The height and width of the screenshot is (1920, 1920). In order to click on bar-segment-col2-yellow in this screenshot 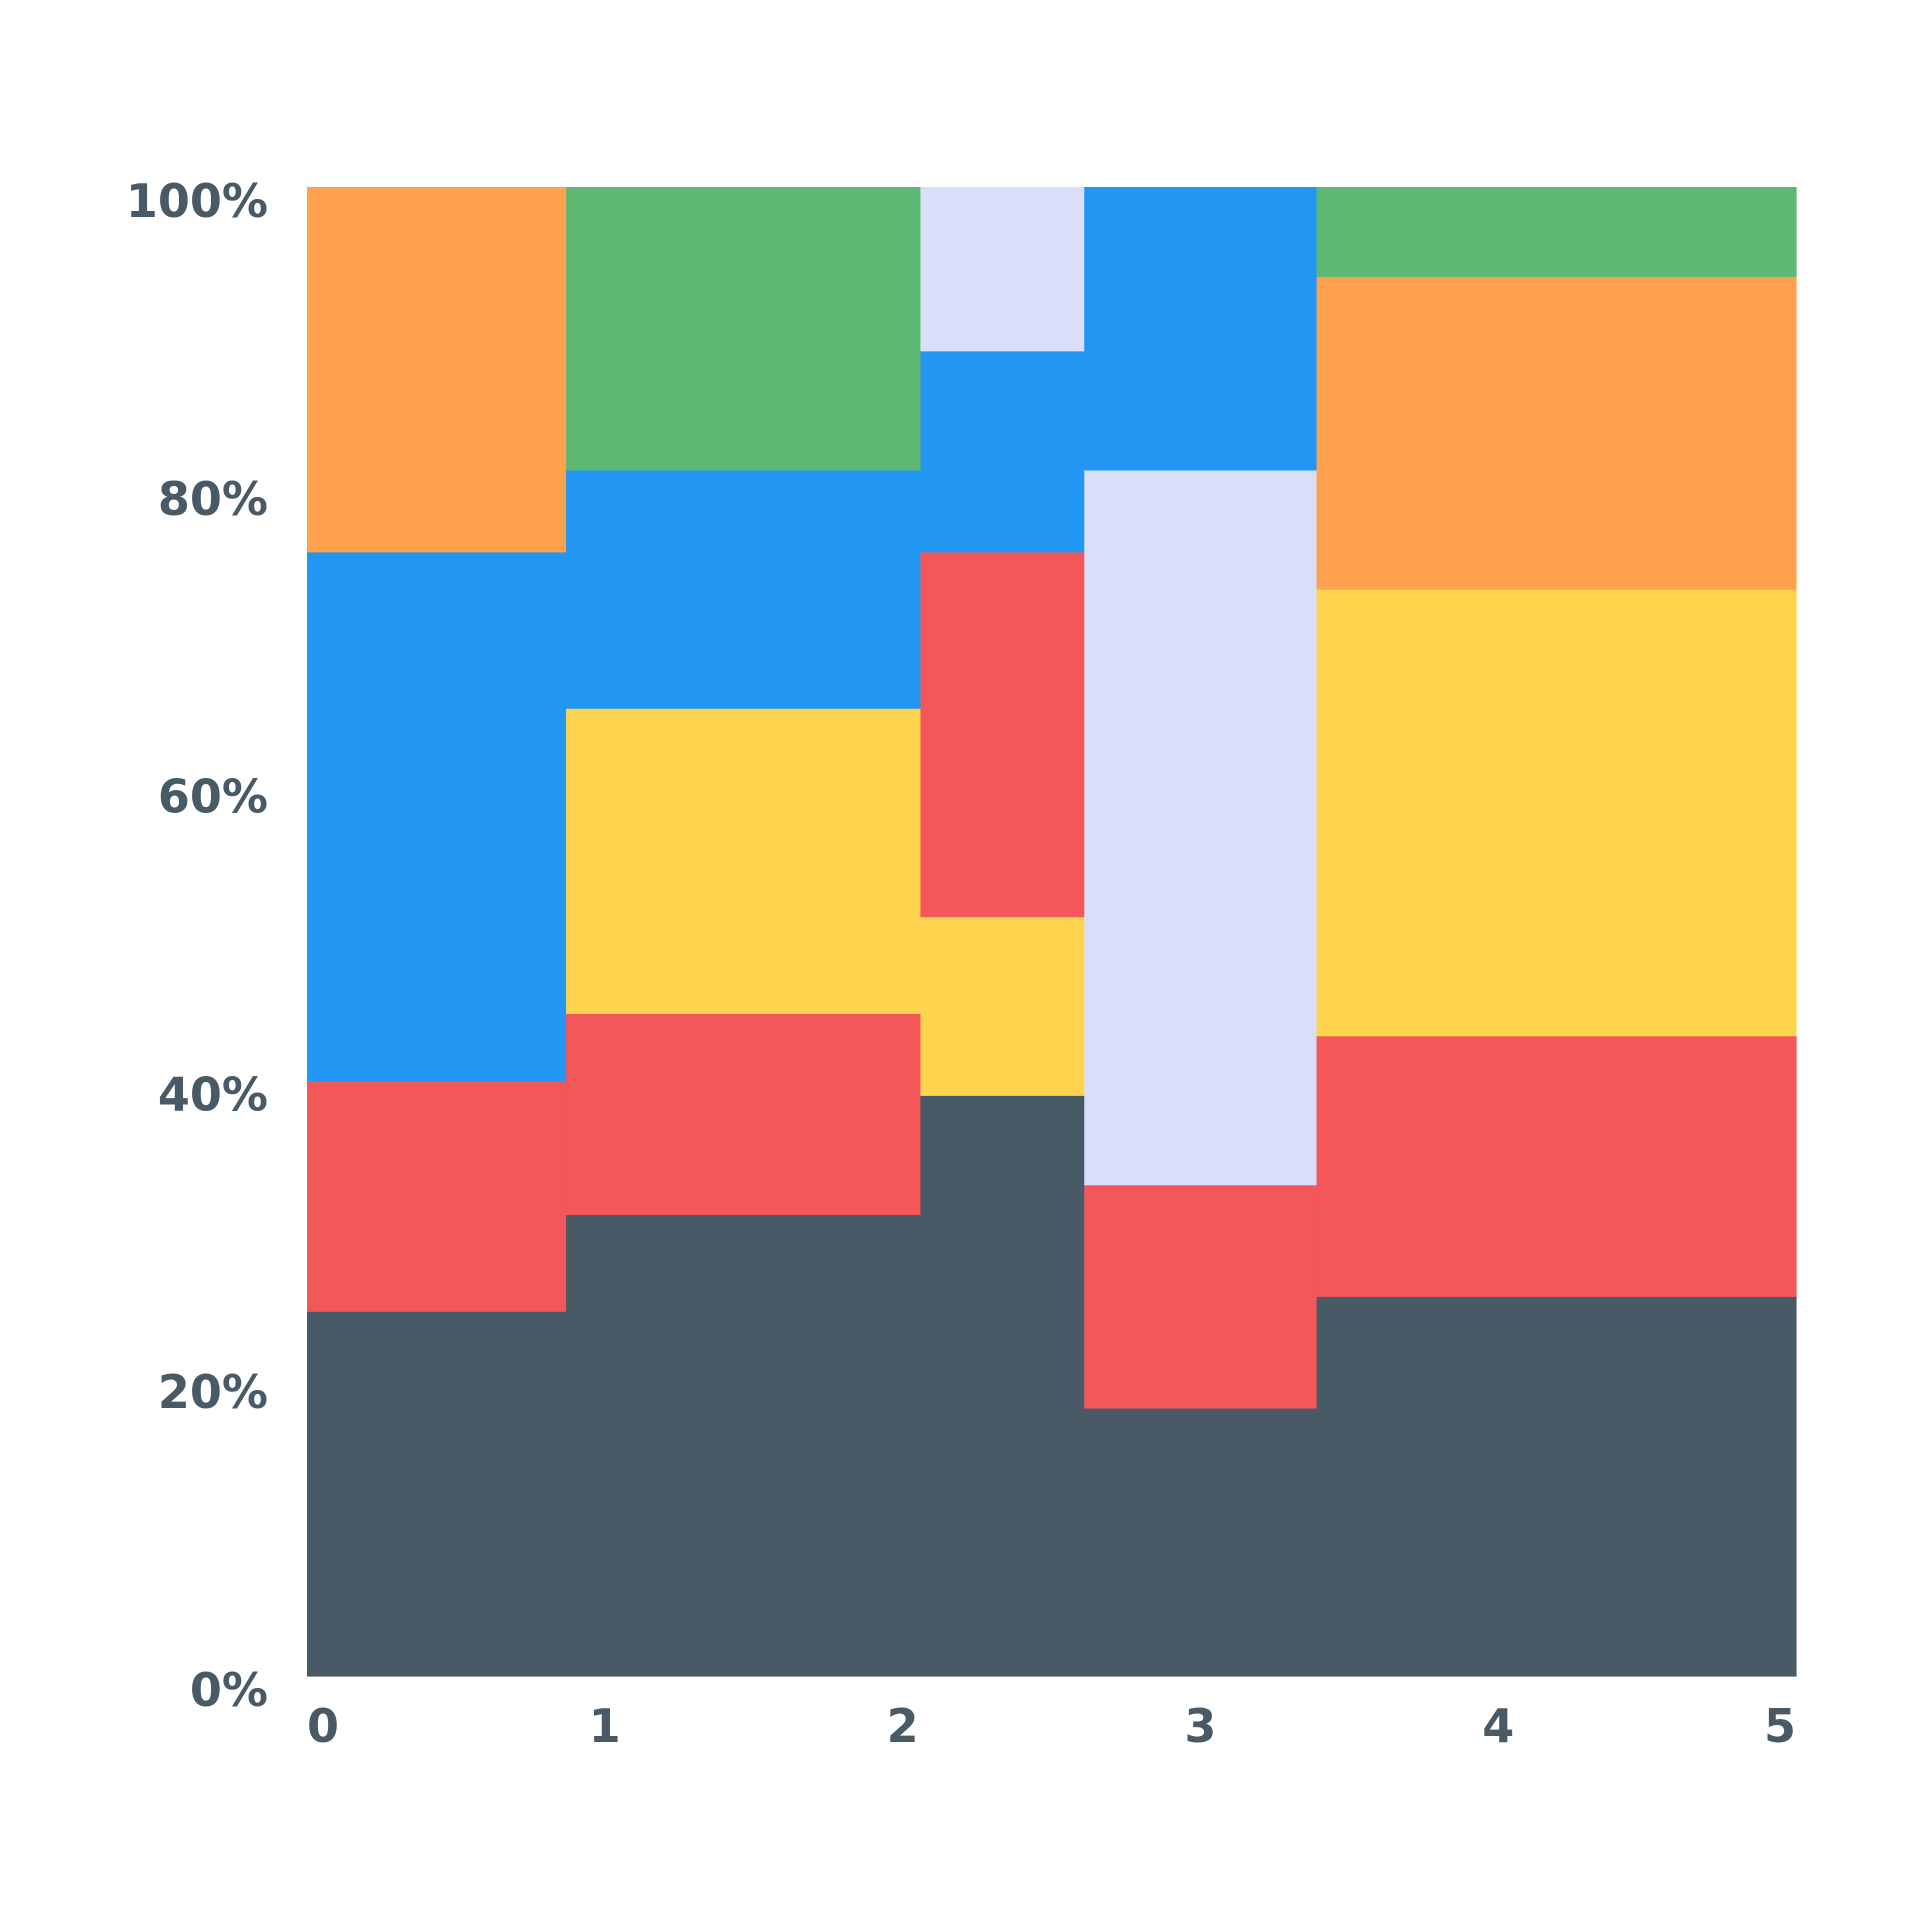, I will do `click(1002, 1006)`.